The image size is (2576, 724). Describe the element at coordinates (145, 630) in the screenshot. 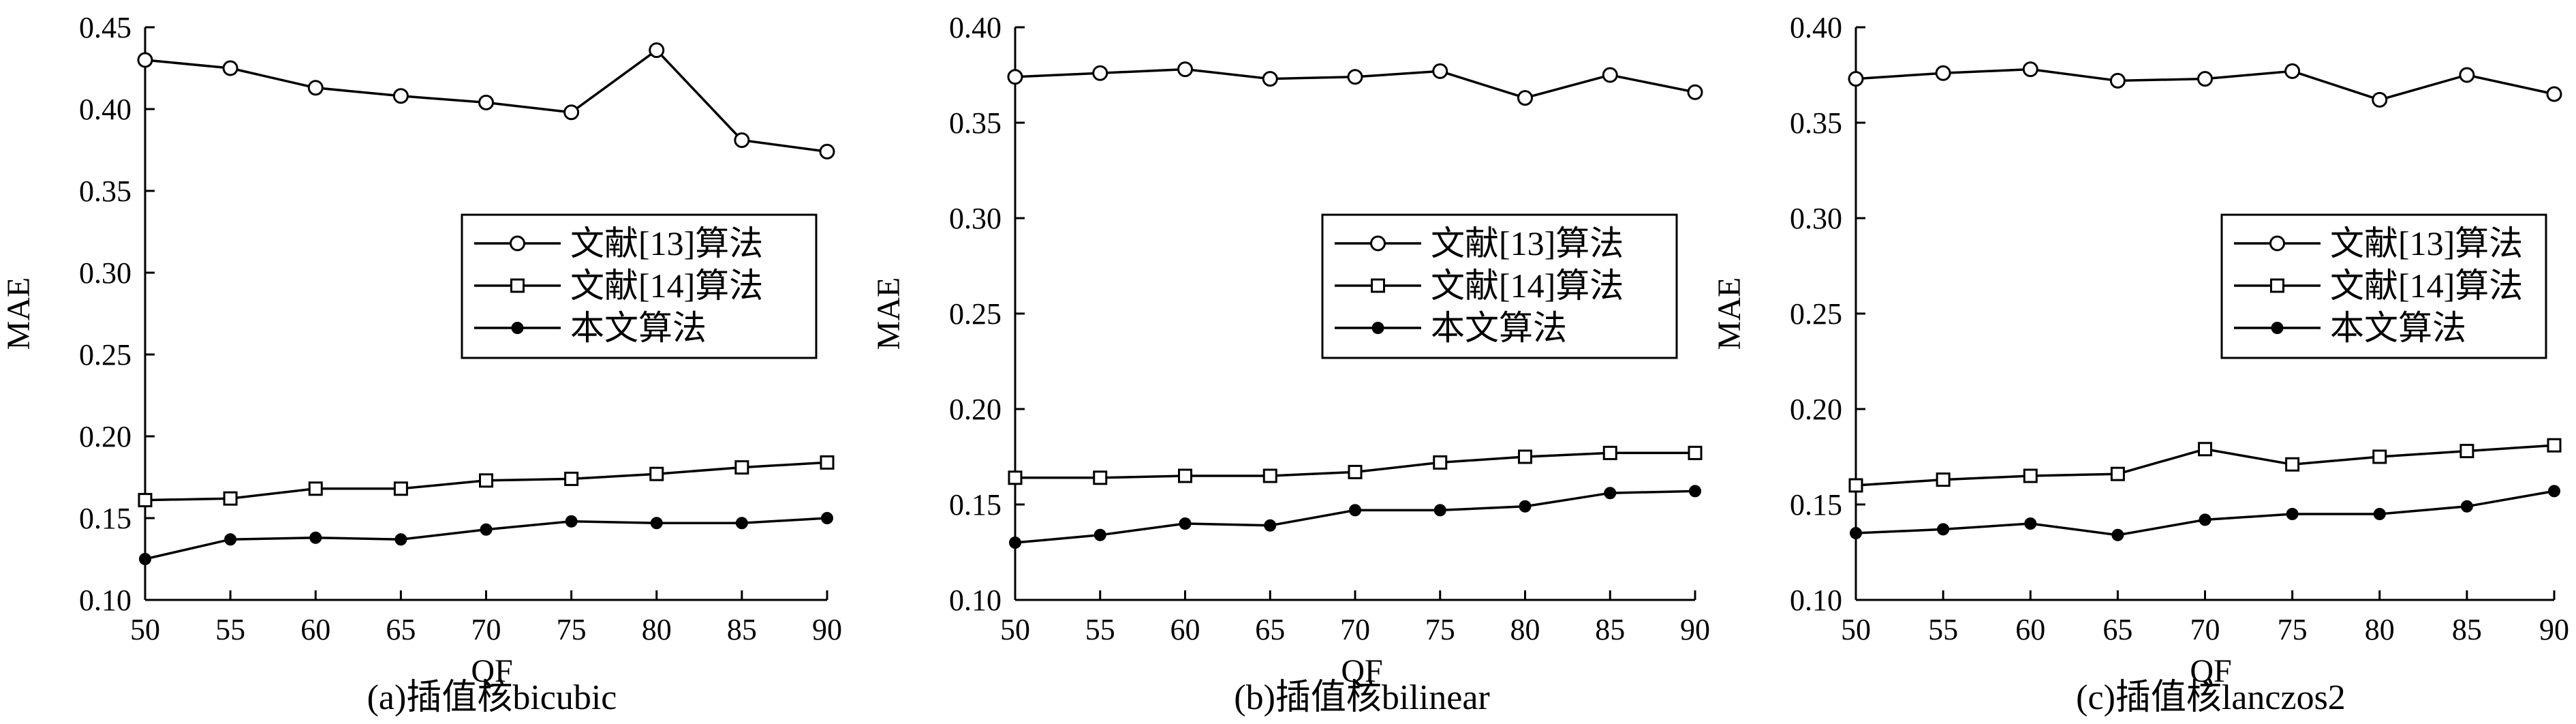

I see `x-tick-label: 50` at that location.